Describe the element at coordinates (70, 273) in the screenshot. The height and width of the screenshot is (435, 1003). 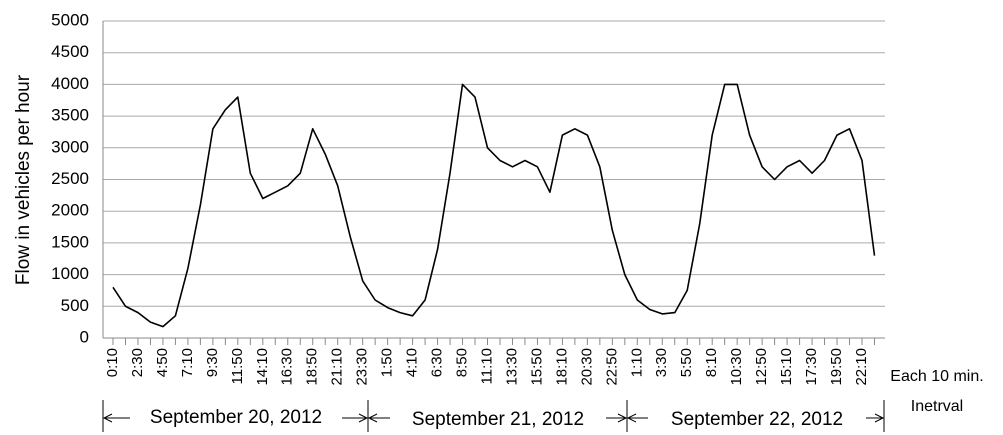
I see `y-tick-label: 1000` at that location.